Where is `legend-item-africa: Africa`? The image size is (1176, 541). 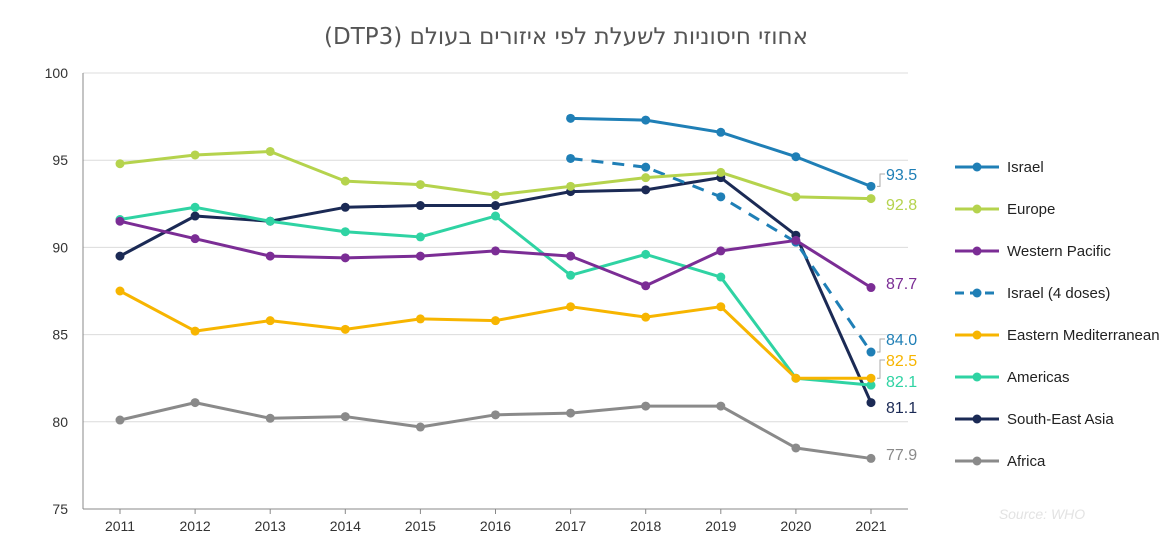 legend-item-africa: Africa is located at coordinates (1000, 461).